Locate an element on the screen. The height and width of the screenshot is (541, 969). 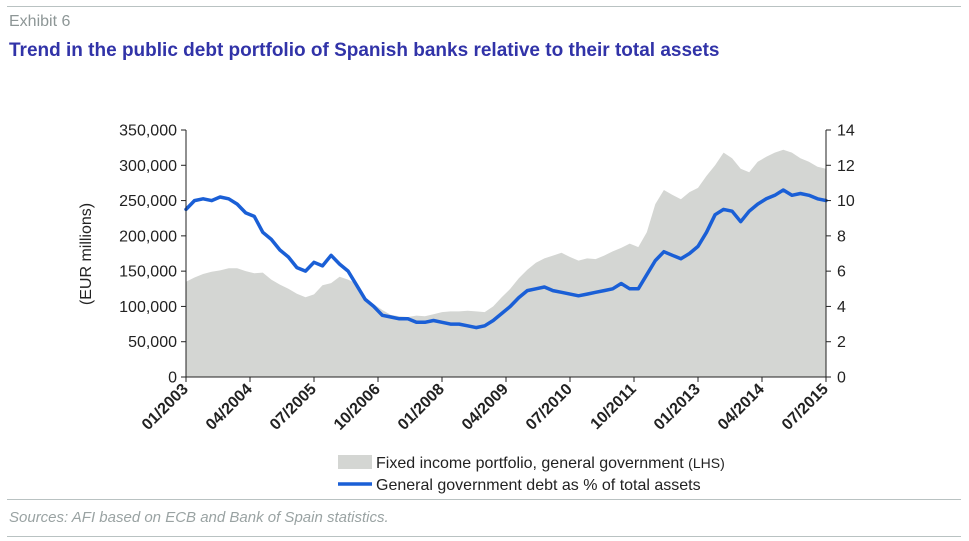
footer-rule is located at coordinates (484, 536).